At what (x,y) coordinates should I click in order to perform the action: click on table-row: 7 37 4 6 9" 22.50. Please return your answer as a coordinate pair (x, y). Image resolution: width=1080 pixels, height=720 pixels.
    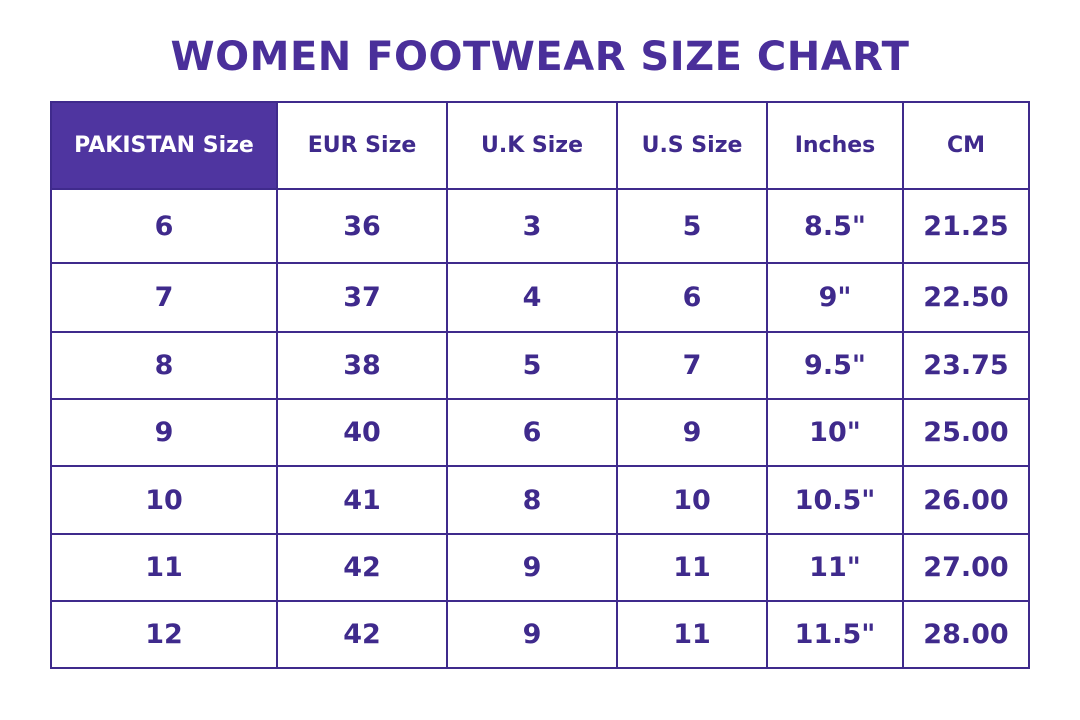
    Looking at the image, I should click on (540, 297).